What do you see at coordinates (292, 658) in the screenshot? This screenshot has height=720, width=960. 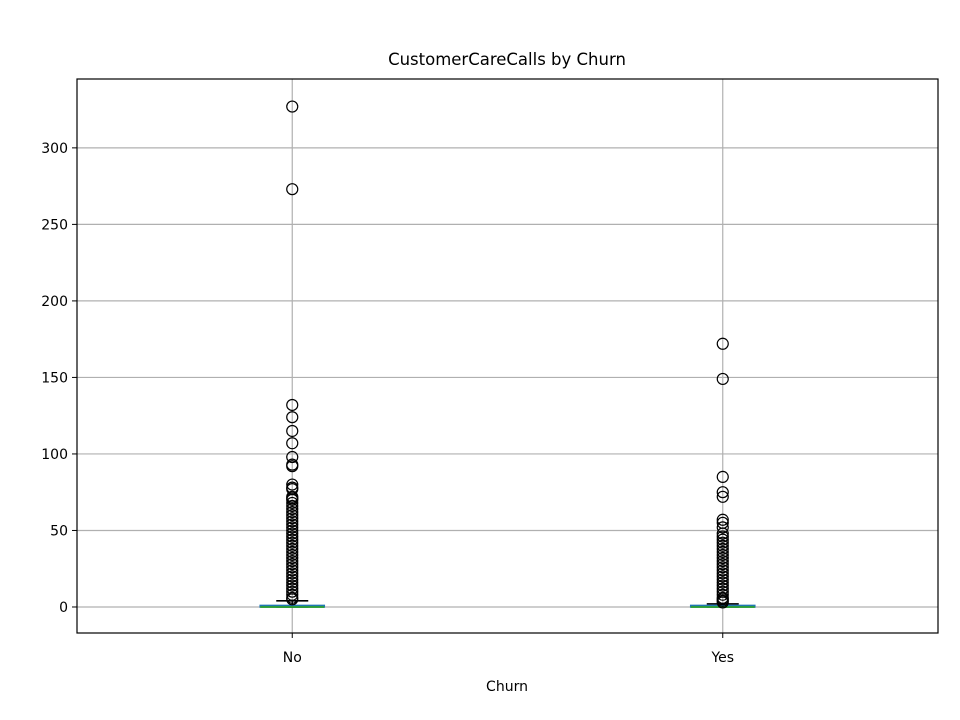 I see `x-tick-label: No` at bounding box center [292, 658].